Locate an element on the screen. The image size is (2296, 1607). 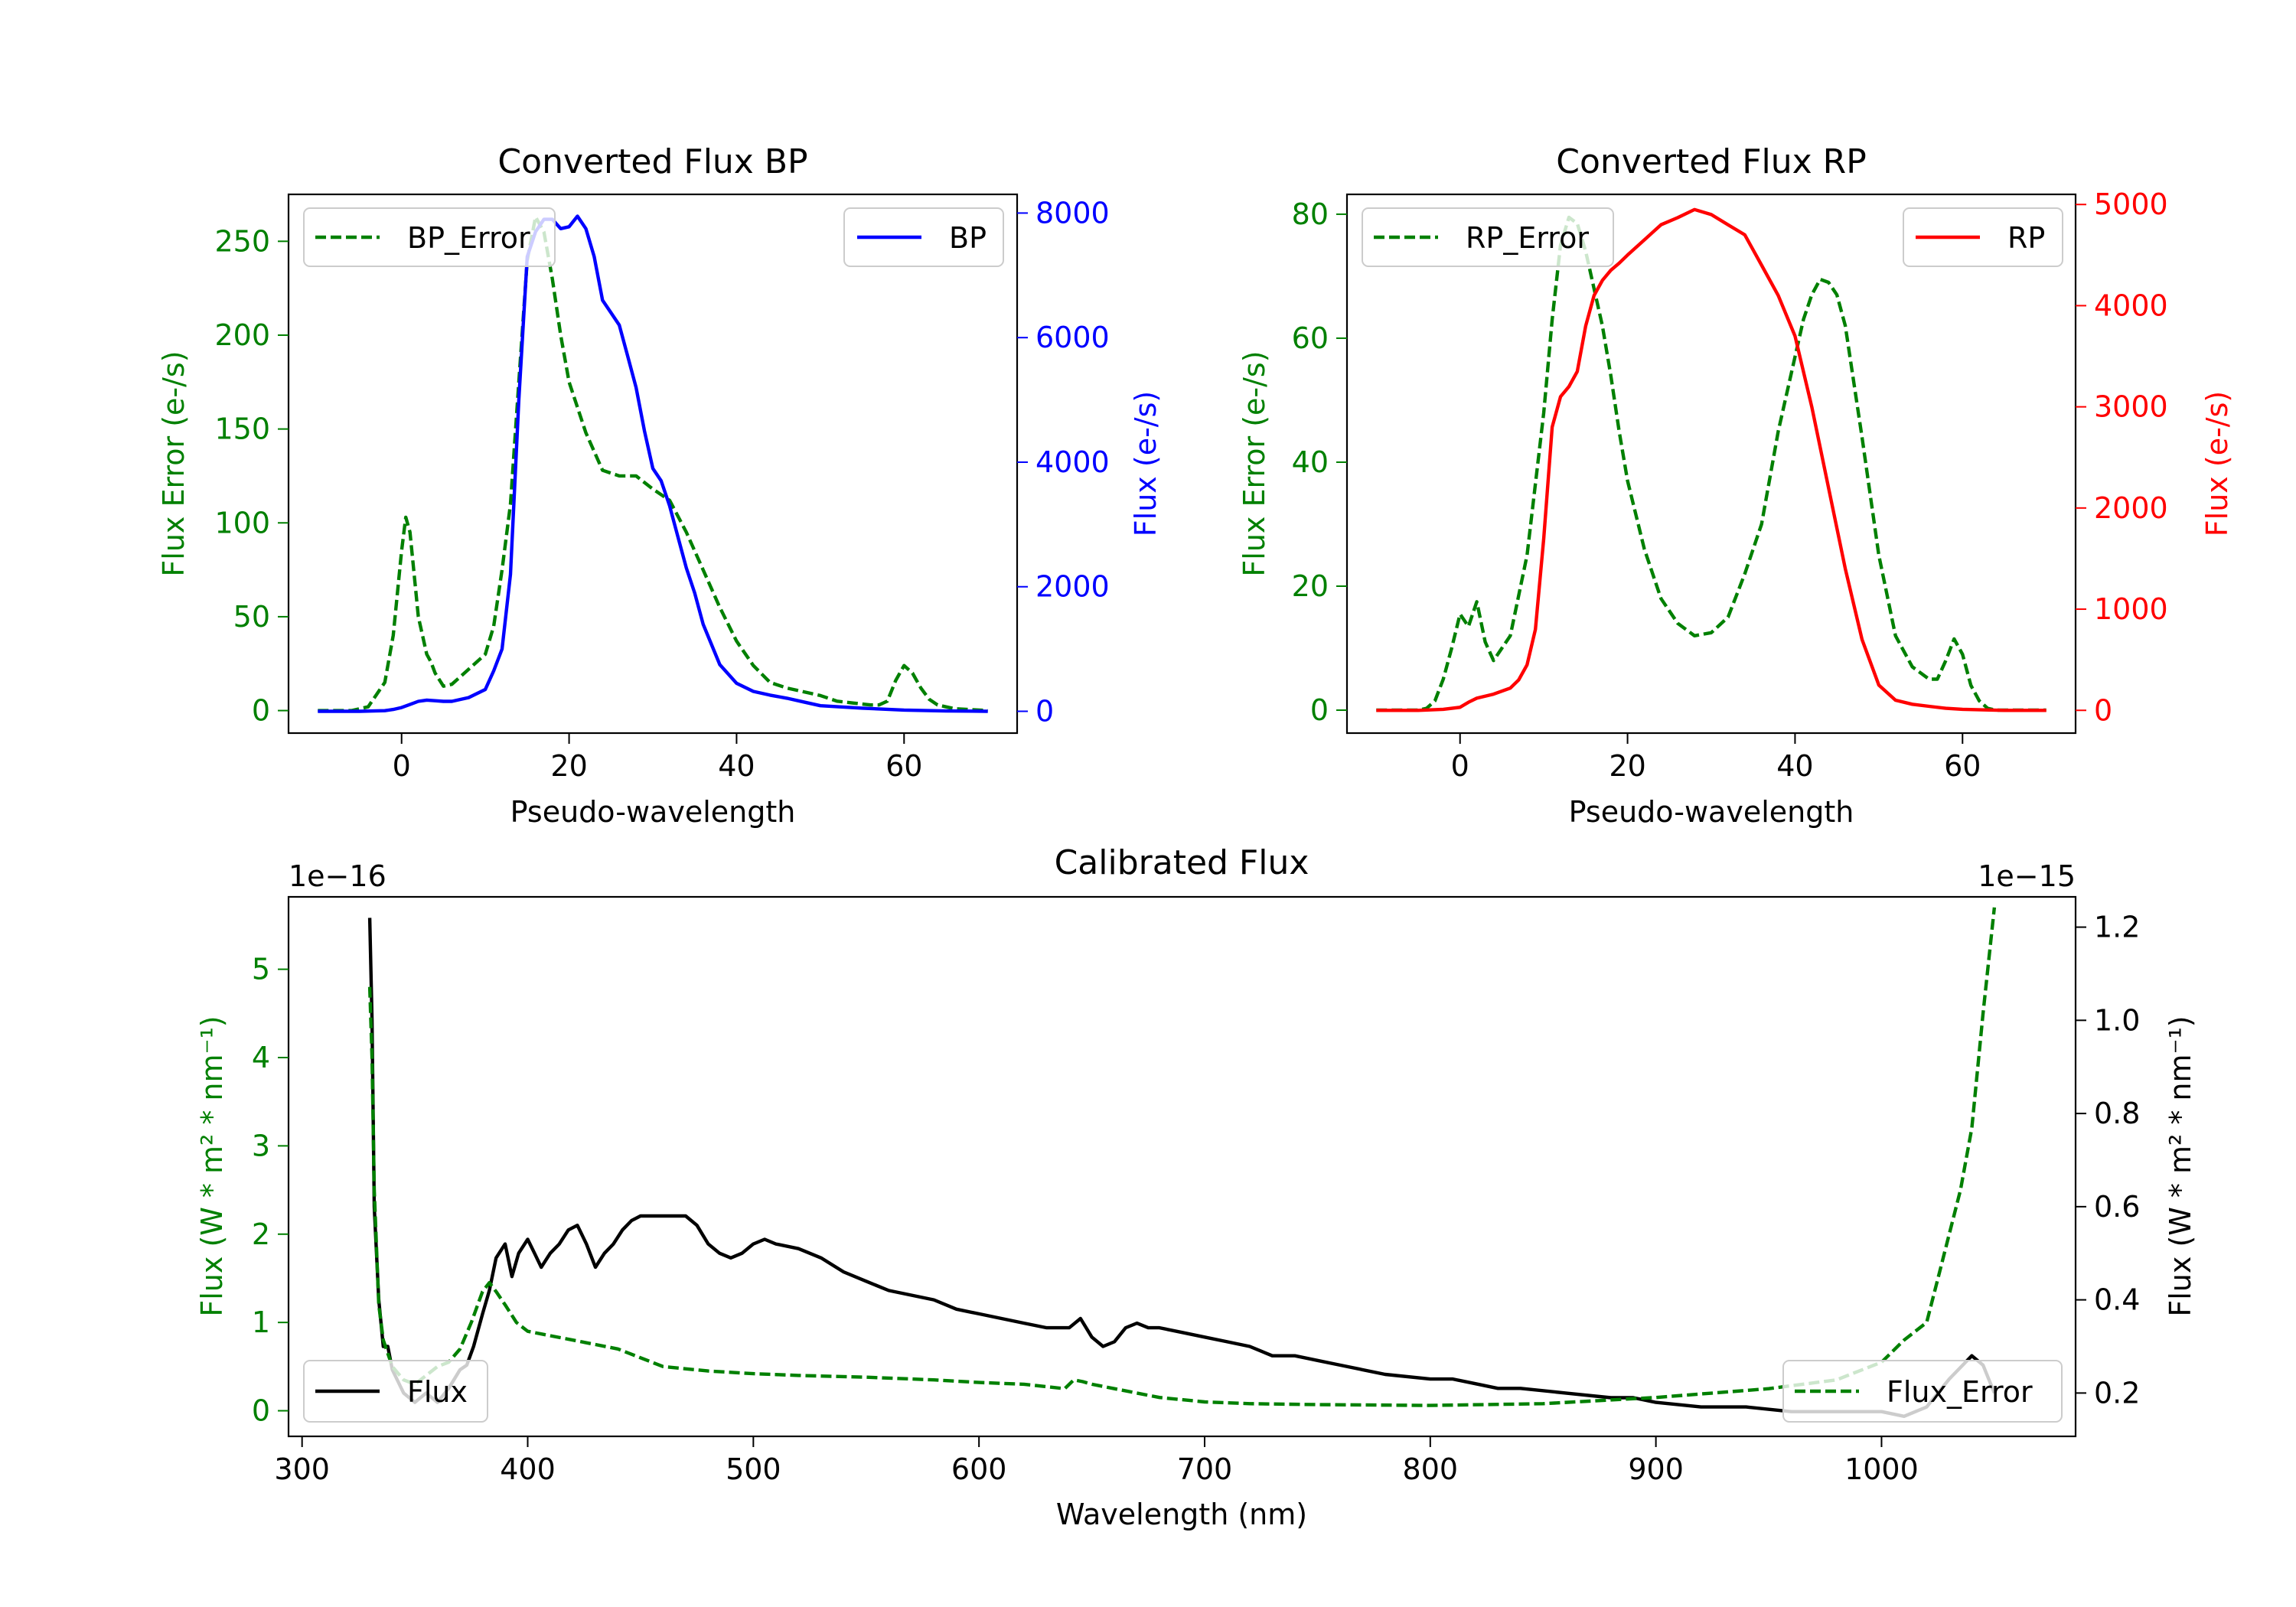
bp-axis-ticks: 0 20 40 60 0 50 100 150 200 250 0 2000 4000 6000 8000 is located at coordinates (661, 489).